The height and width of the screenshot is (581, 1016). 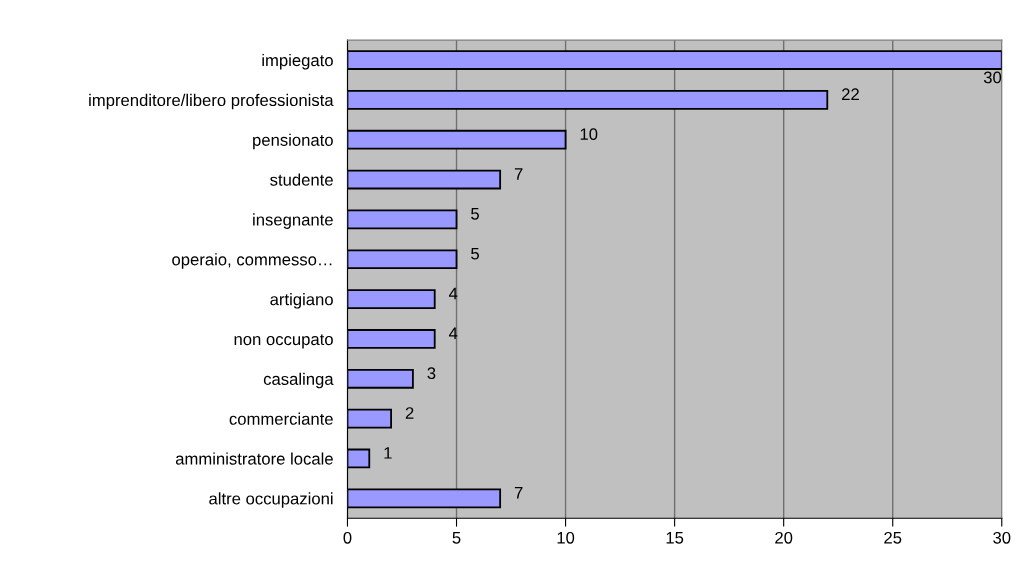 I want to click on data-label: 22, so click(x=850, y=94).